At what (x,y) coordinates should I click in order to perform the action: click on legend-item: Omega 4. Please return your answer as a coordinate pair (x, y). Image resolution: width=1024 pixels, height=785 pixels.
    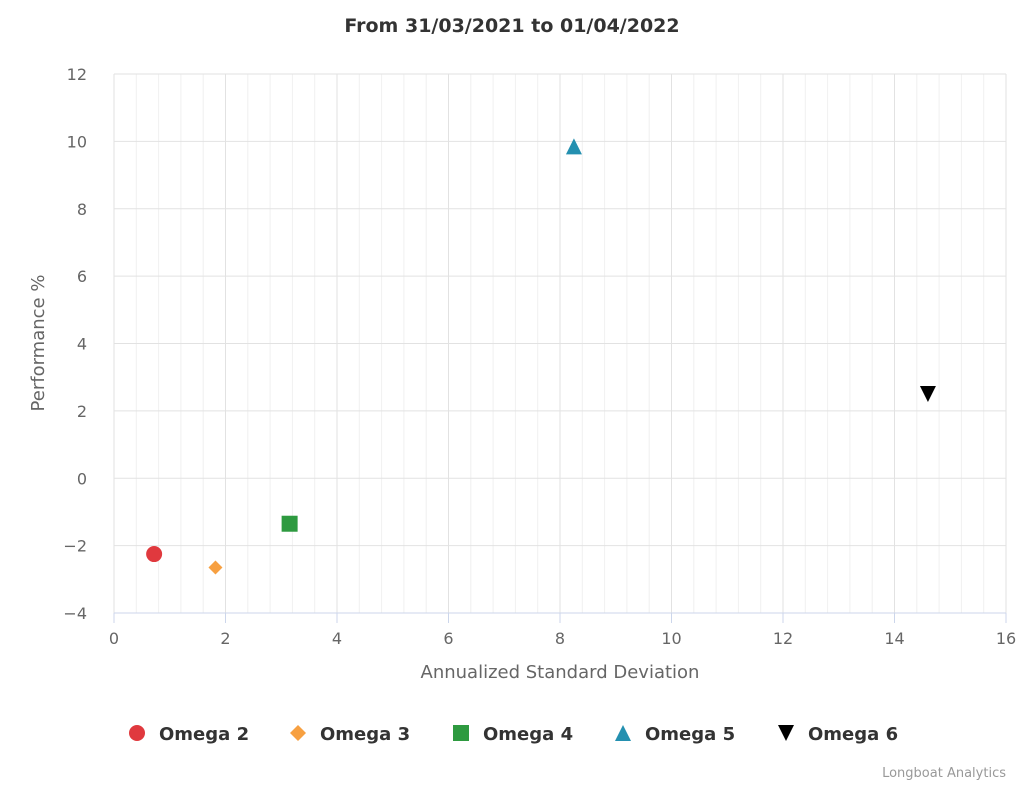
    Looking at the image, I should click on (513, 734).